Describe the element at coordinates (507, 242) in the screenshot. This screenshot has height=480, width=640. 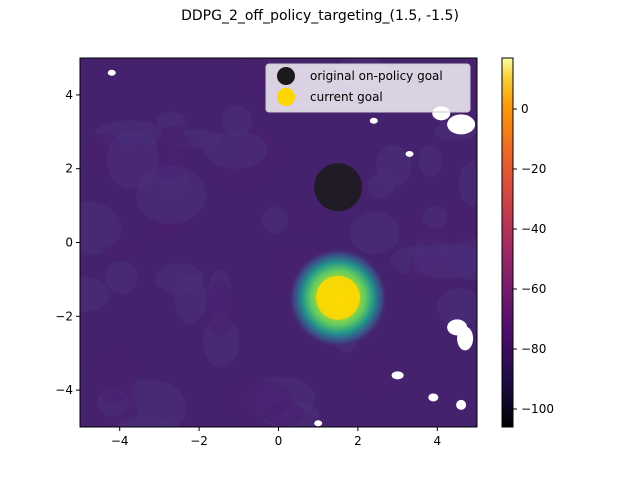
I see `colorbar` at that location.